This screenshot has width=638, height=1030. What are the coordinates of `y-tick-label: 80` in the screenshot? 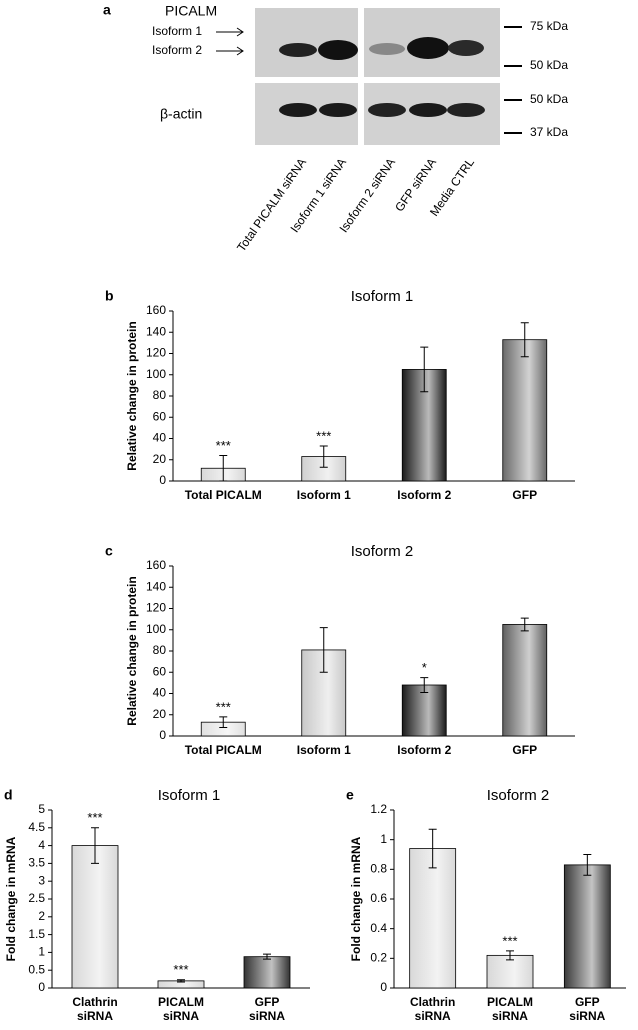 It's located at (160, 650).